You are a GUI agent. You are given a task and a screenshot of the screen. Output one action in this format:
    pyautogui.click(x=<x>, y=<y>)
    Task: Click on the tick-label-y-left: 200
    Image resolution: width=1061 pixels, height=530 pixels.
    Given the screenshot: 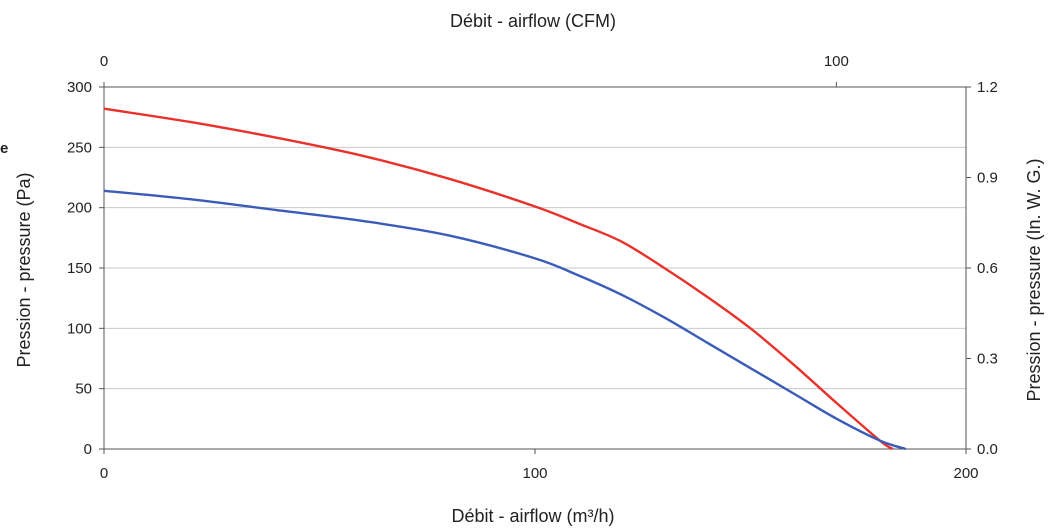 What is the action you would take?
    pyautogui.click(x=79, y=208)
    